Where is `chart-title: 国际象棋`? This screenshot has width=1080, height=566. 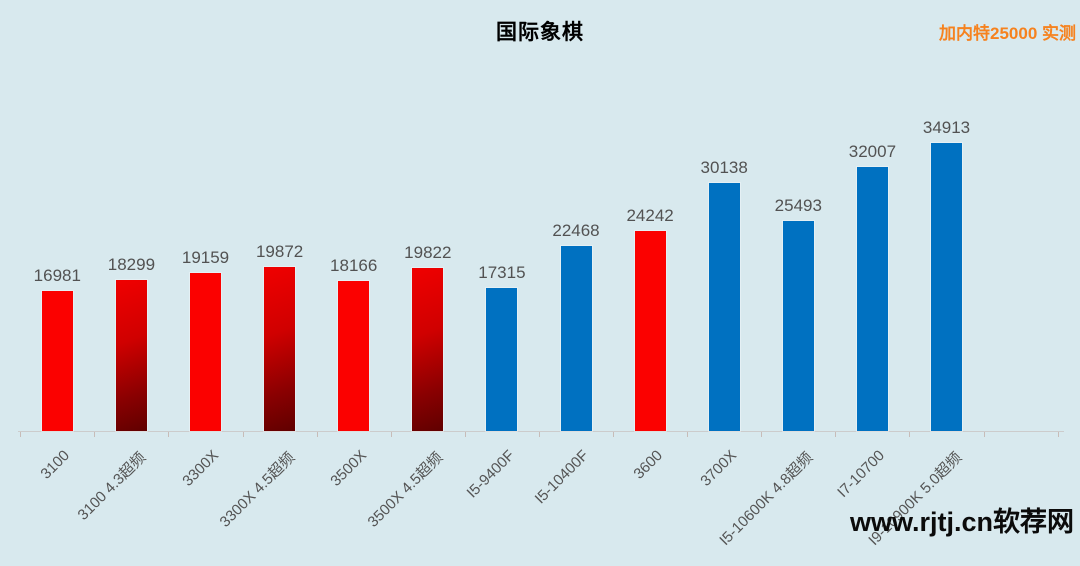
chart-title: 国际象棋 is located at coordinates (540, 32).